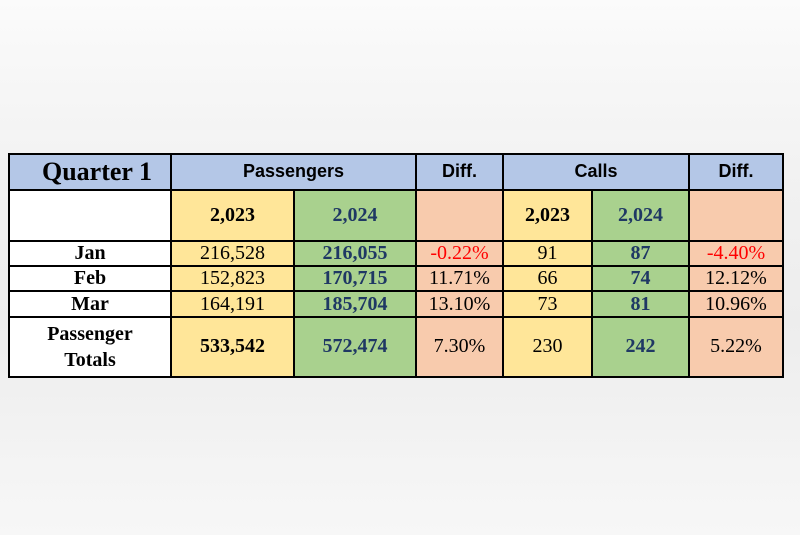 The image size is (800, 535). Describe the element at coordinates (232, 304) in the screenshot. I see `passengers-prev-value: 164,191` at that location.